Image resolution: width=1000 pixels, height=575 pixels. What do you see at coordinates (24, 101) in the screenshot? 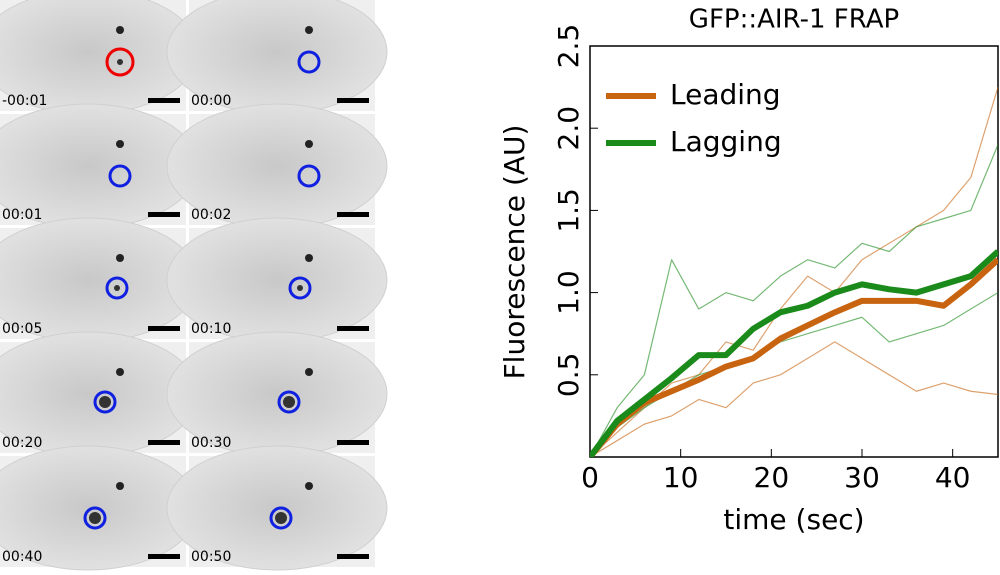
I see `timestamp: -00:01` at bounding box center [24, 101].